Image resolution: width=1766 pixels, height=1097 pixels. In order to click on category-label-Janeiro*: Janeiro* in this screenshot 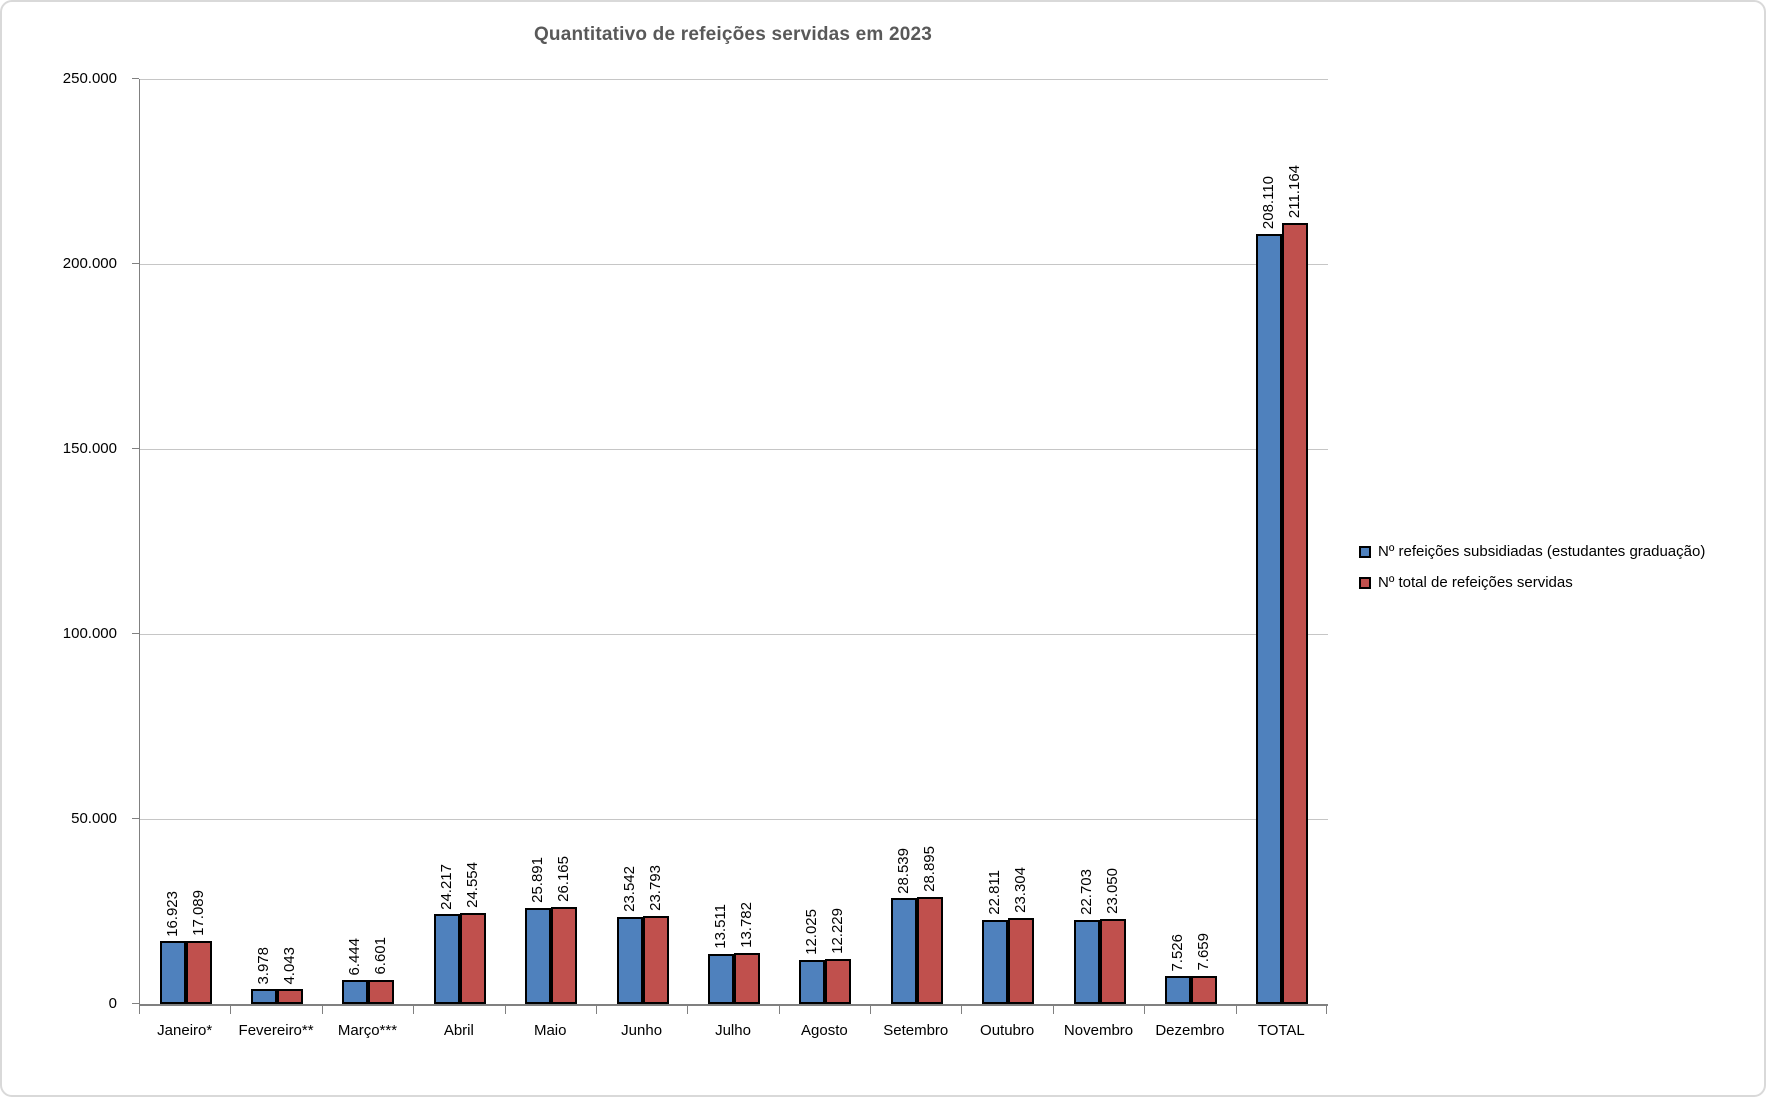, I will do `click(185, 1030)`.